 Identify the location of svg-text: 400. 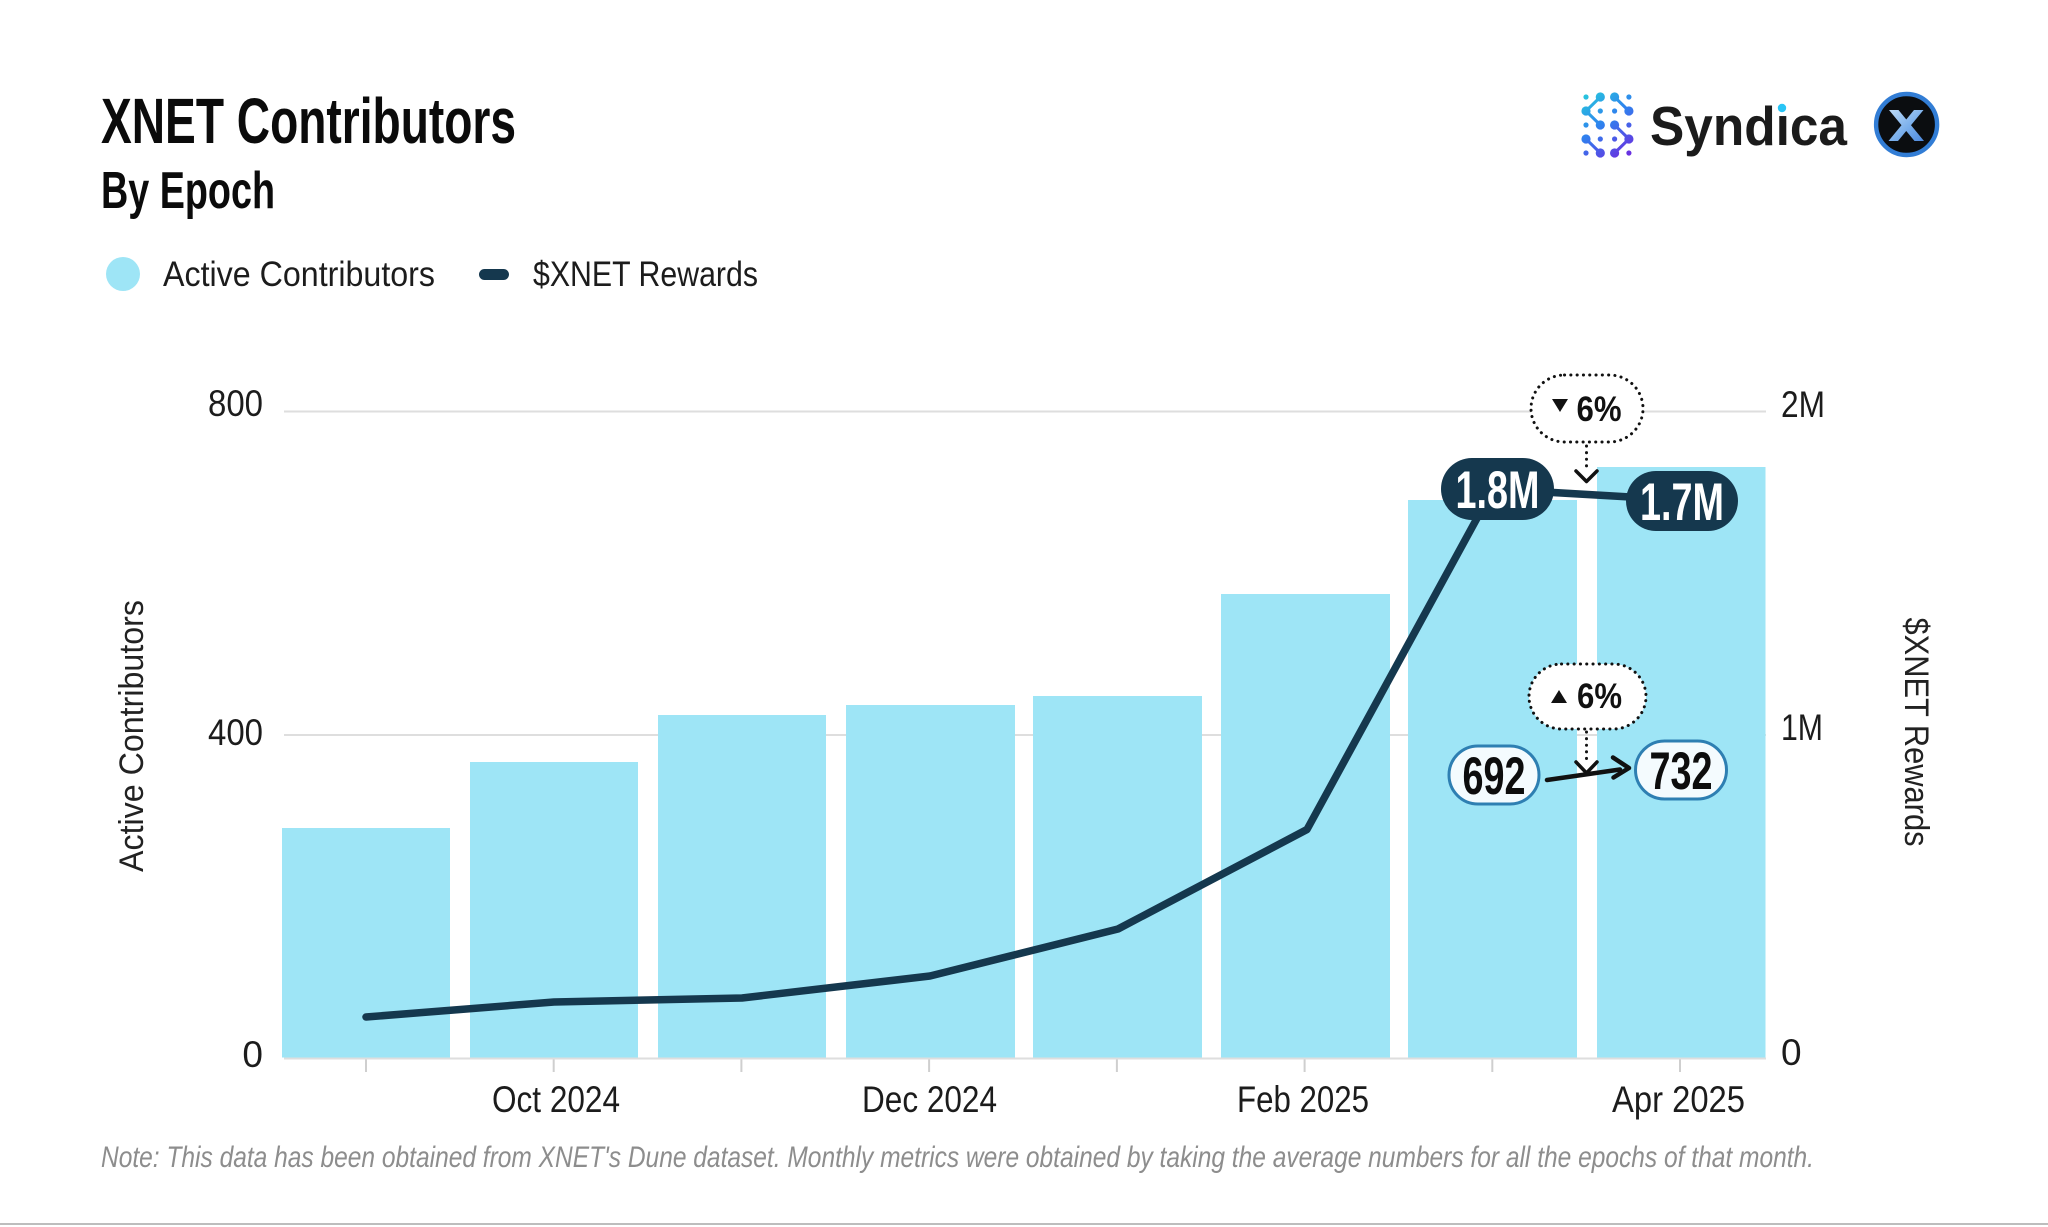
(235, 732).